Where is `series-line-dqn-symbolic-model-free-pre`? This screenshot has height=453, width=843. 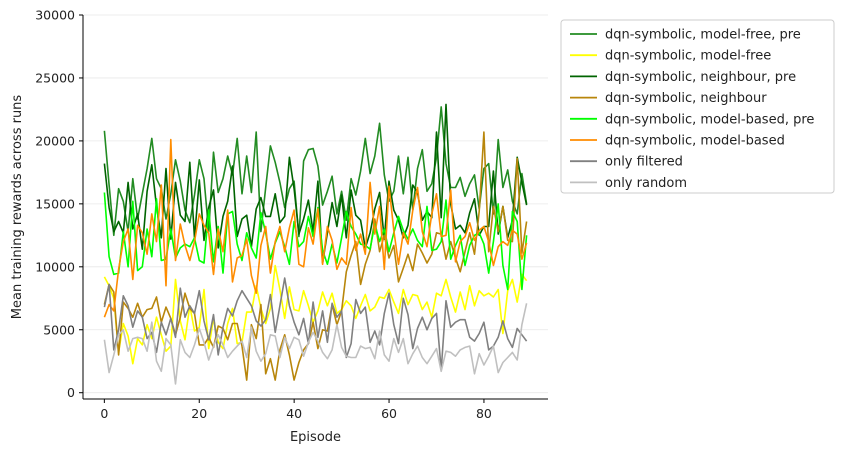
series-line-dqn-symbolic-model-free-pre is located at coordinates (315, 172).